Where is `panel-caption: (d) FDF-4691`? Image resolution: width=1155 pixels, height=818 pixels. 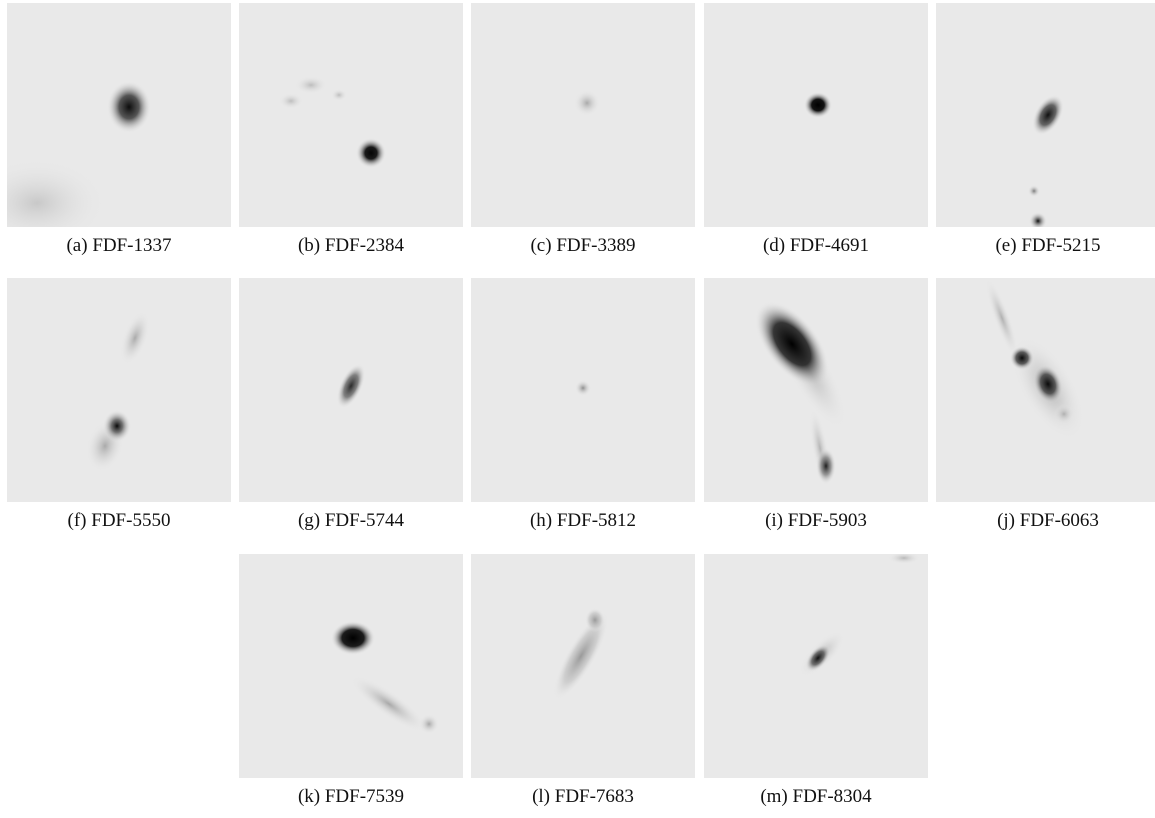
panel-caption: (d) FDF-4691 is located at coordinates (816, 245).